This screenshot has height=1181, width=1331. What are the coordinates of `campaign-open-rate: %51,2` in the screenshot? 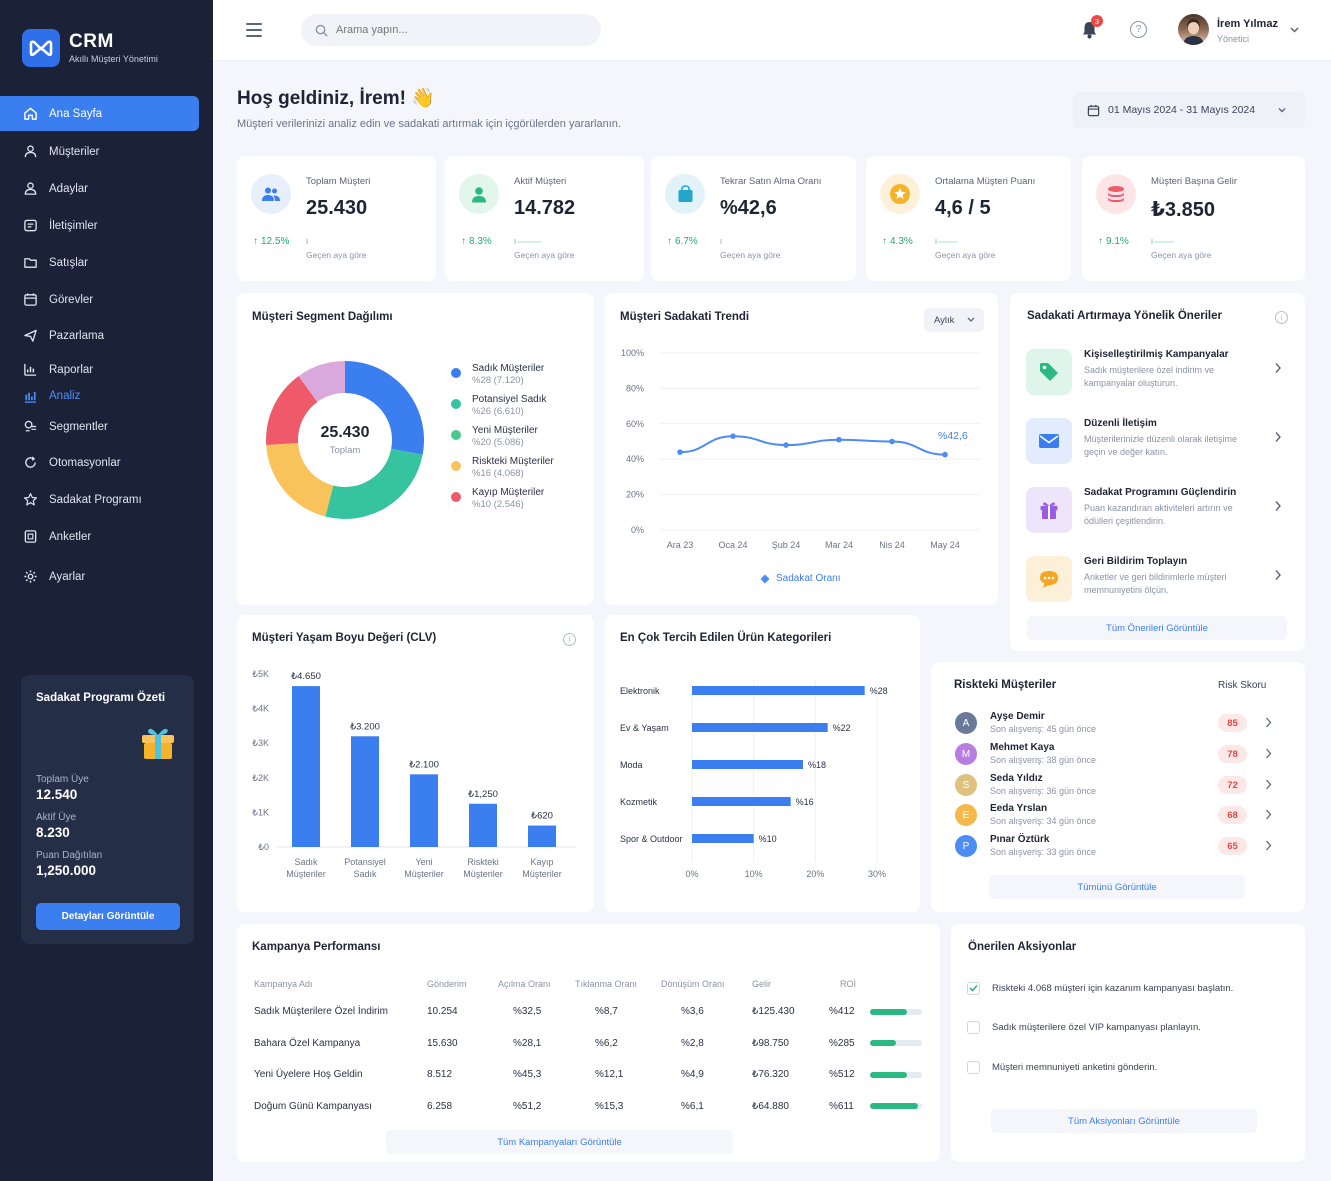 It's located at (527, 1106).